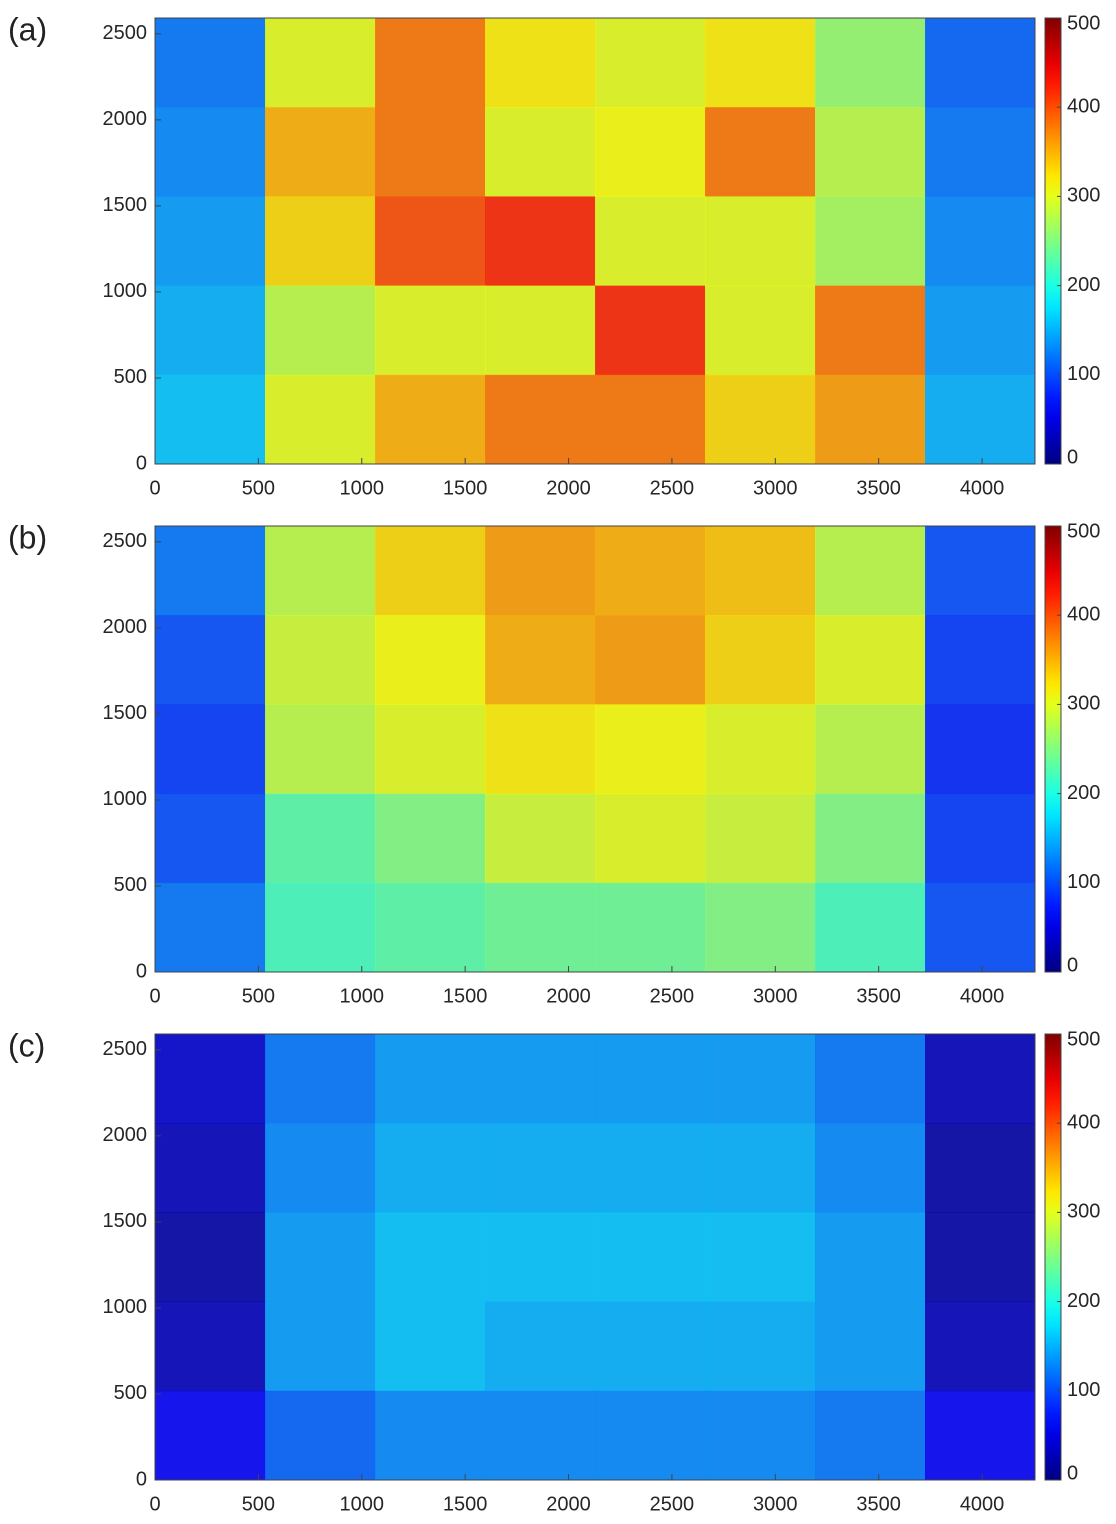  I want to click on panel-label: (b), so click(27, 537).